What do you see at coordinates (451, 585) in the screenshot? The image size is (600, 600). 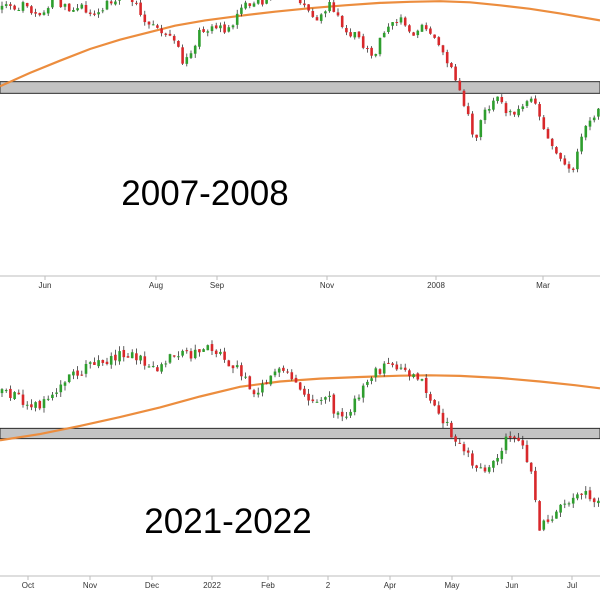 I see `x-tick-label: May` at bounding box center [451, 585].